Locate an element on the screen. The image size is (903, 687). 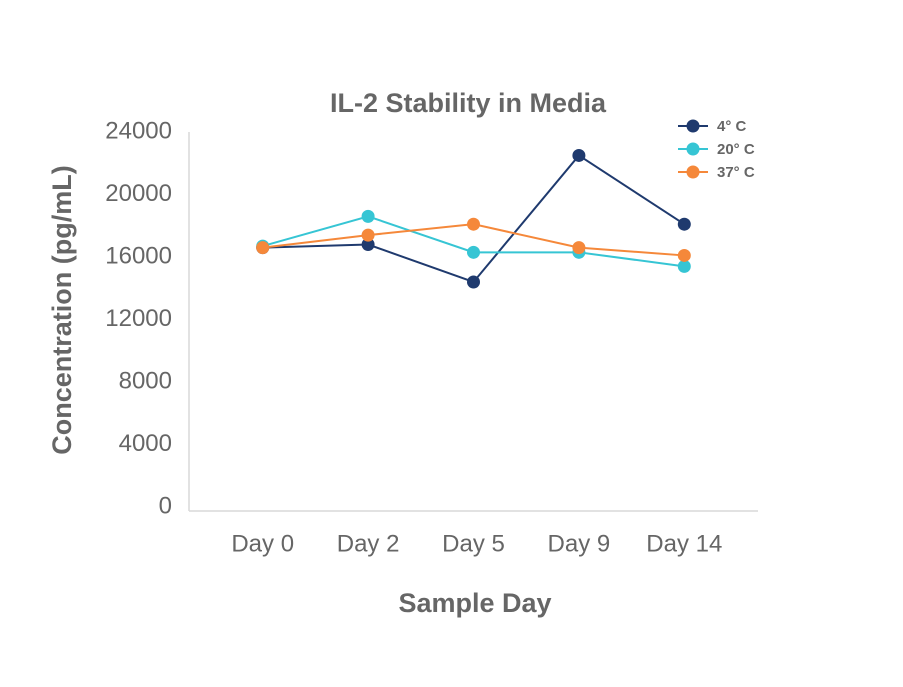
y-tick-label: 16000 is located at coordinates (138, 255).